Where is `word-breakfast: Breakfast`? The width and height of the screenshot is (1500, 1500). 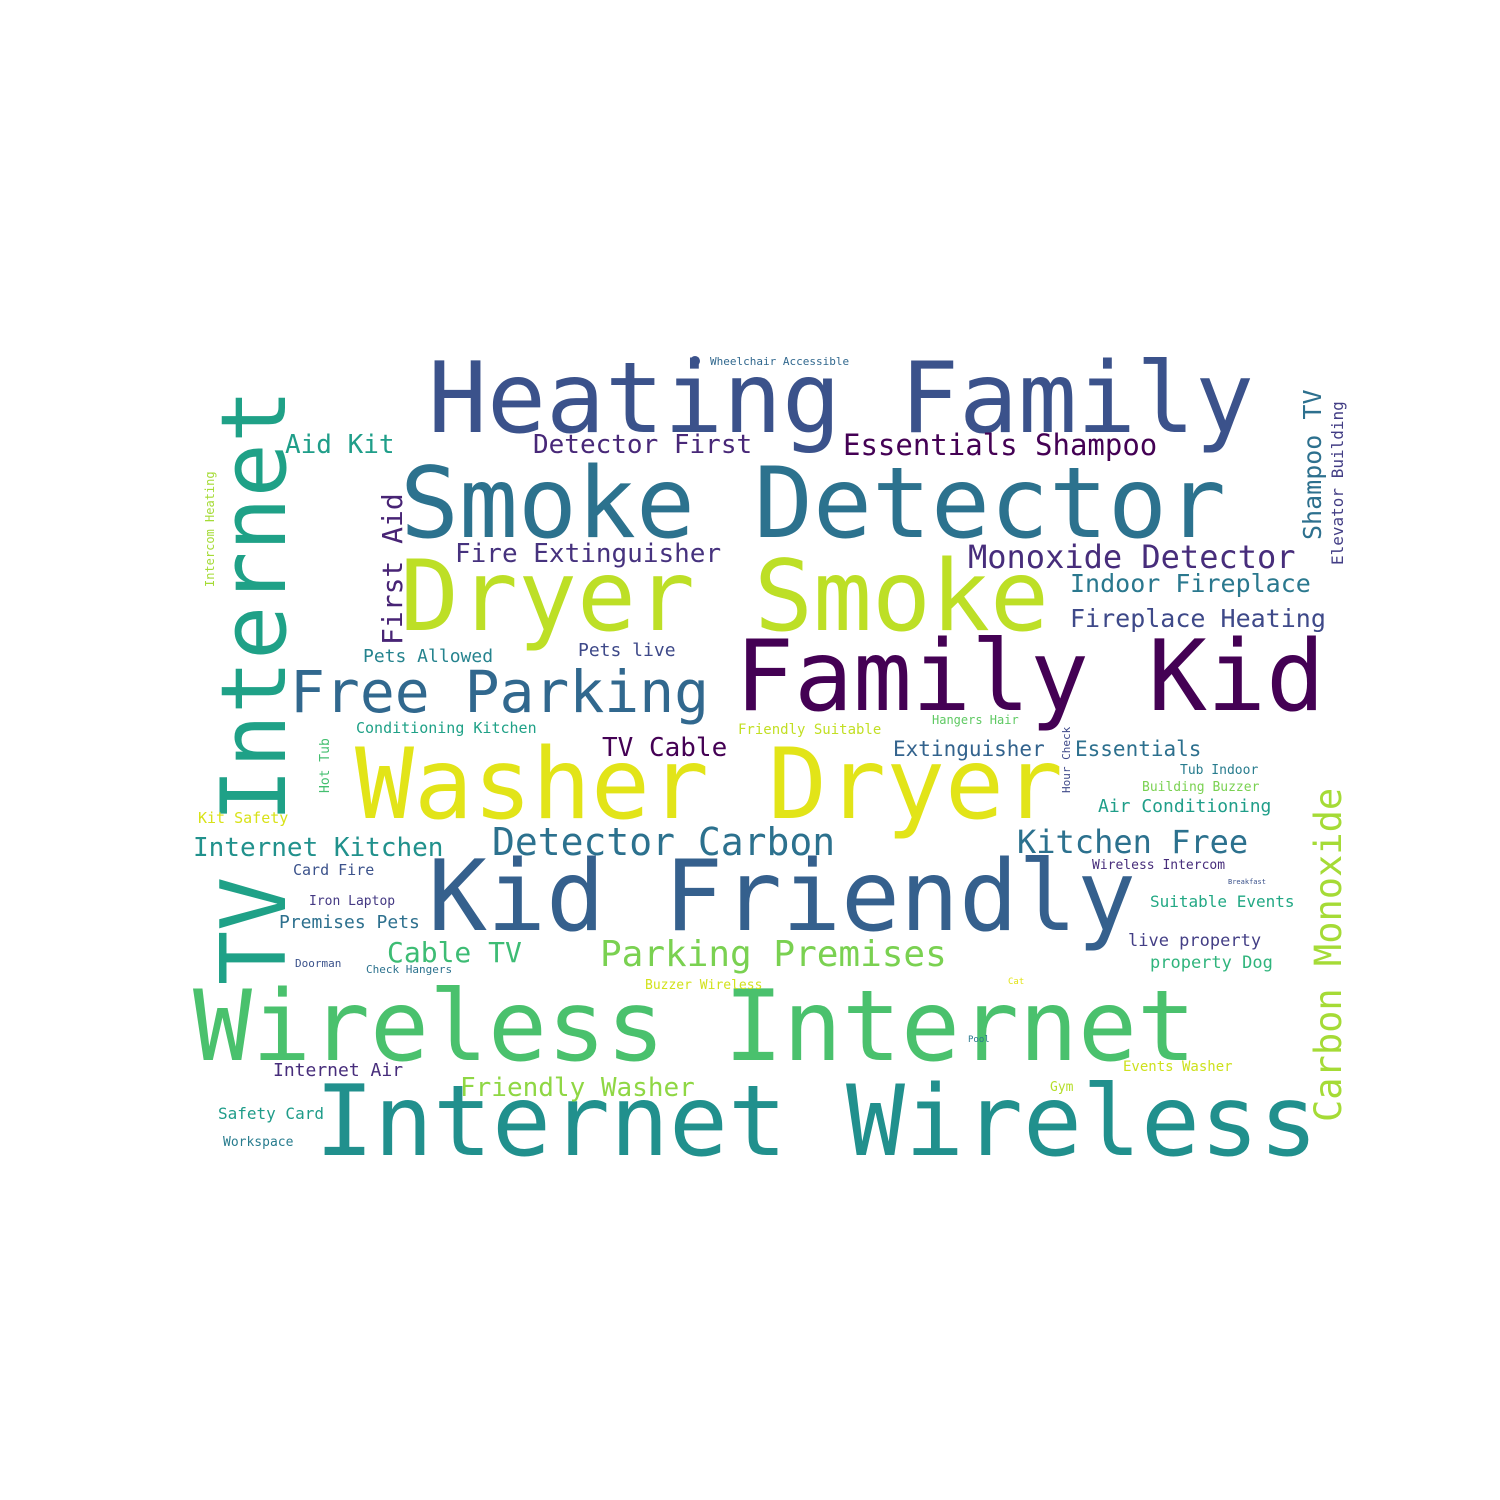
word-breakfast: Breakfast is located at coordinates (1247, 882).